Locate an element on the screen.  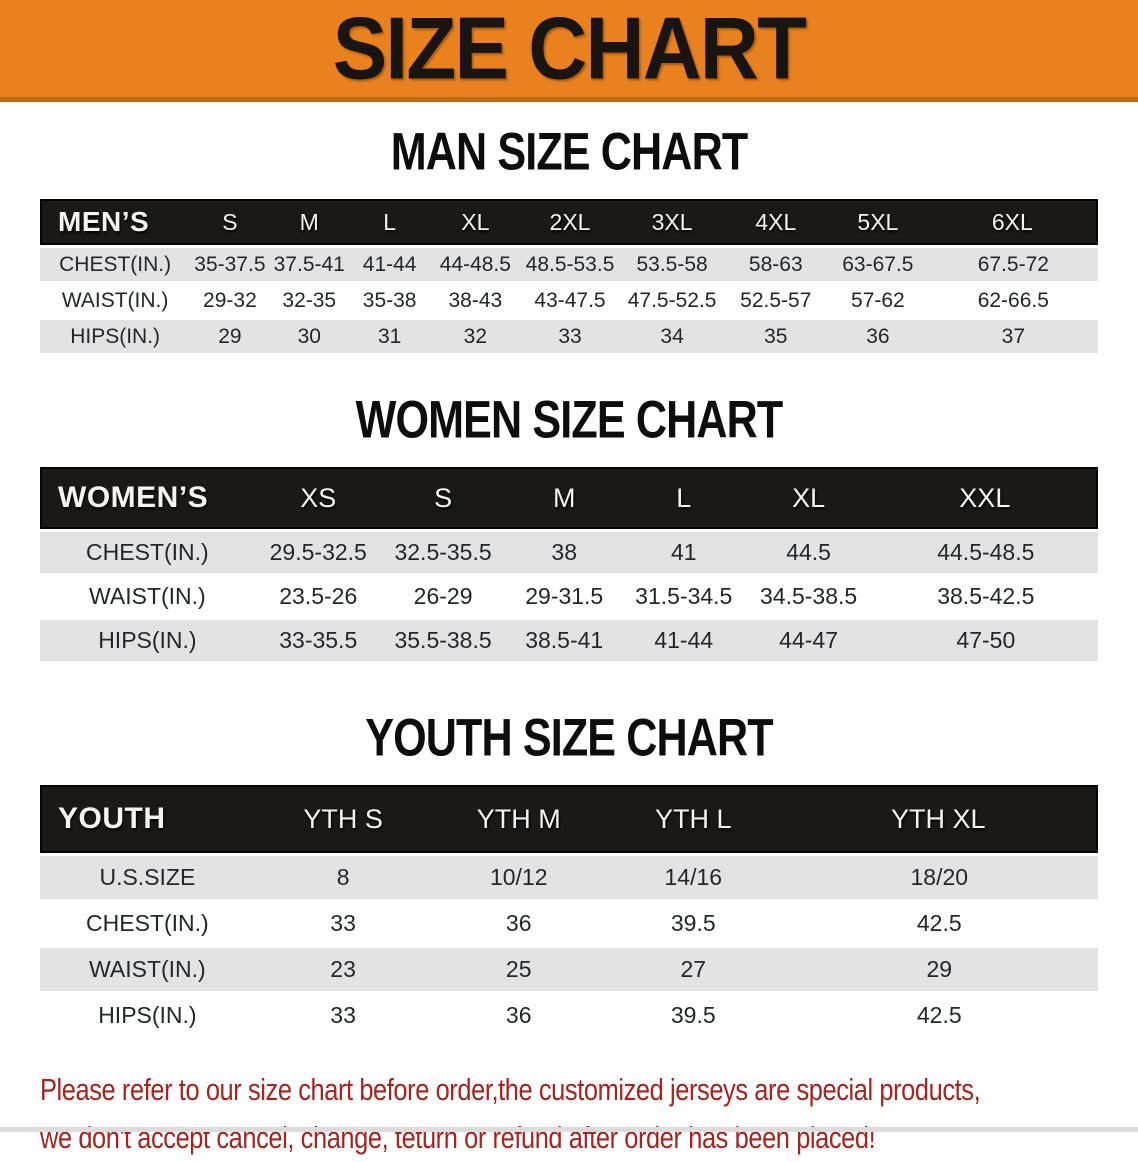
men-size-col-header: 2XL is located at coordinates (570, 222).